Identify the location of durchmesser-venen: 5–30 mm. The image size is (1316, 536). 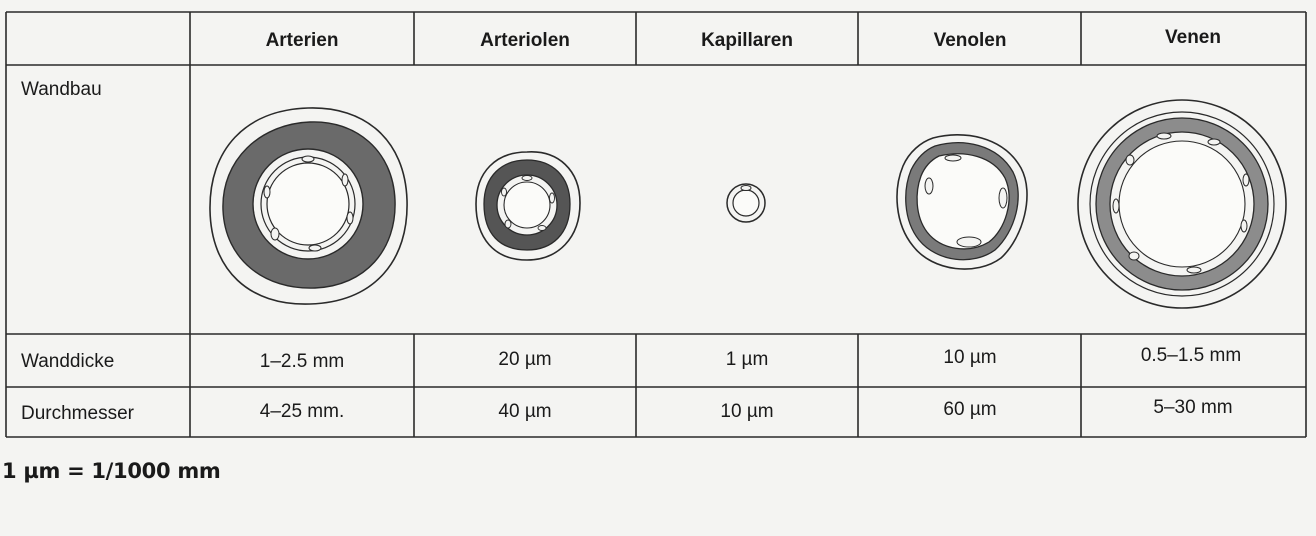
(1193, 407).